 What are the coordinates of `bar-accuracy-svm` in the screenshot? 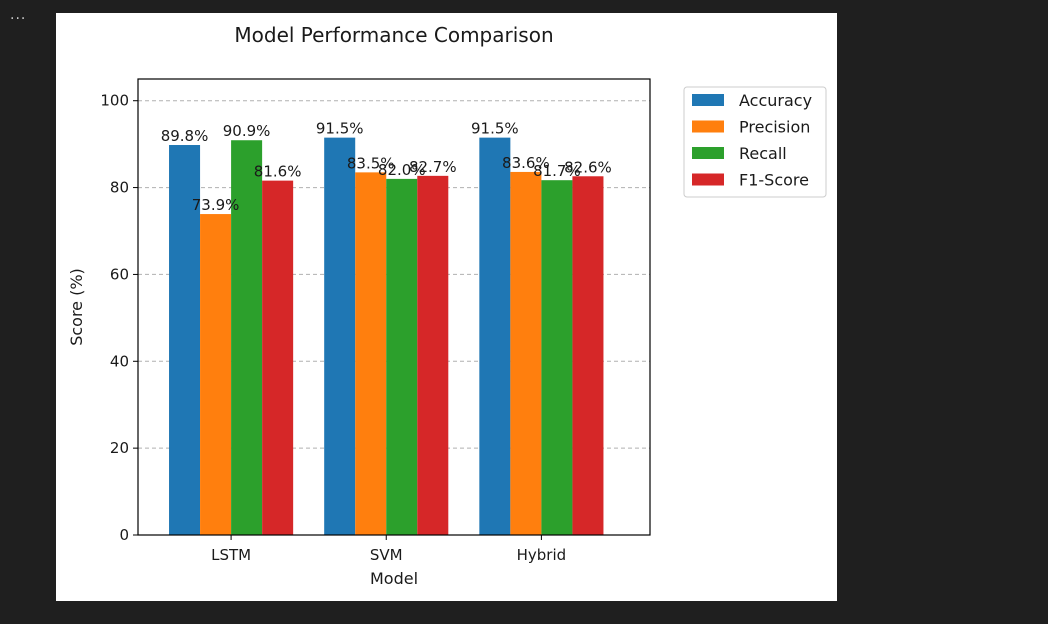 It's located at (340, 336).